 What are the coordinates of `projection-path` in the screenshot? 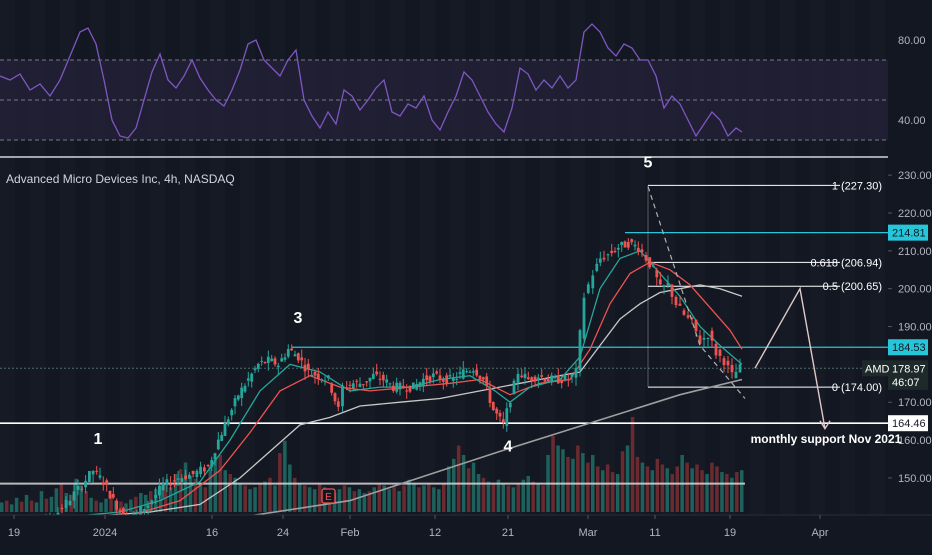 It's located at (790, 357).